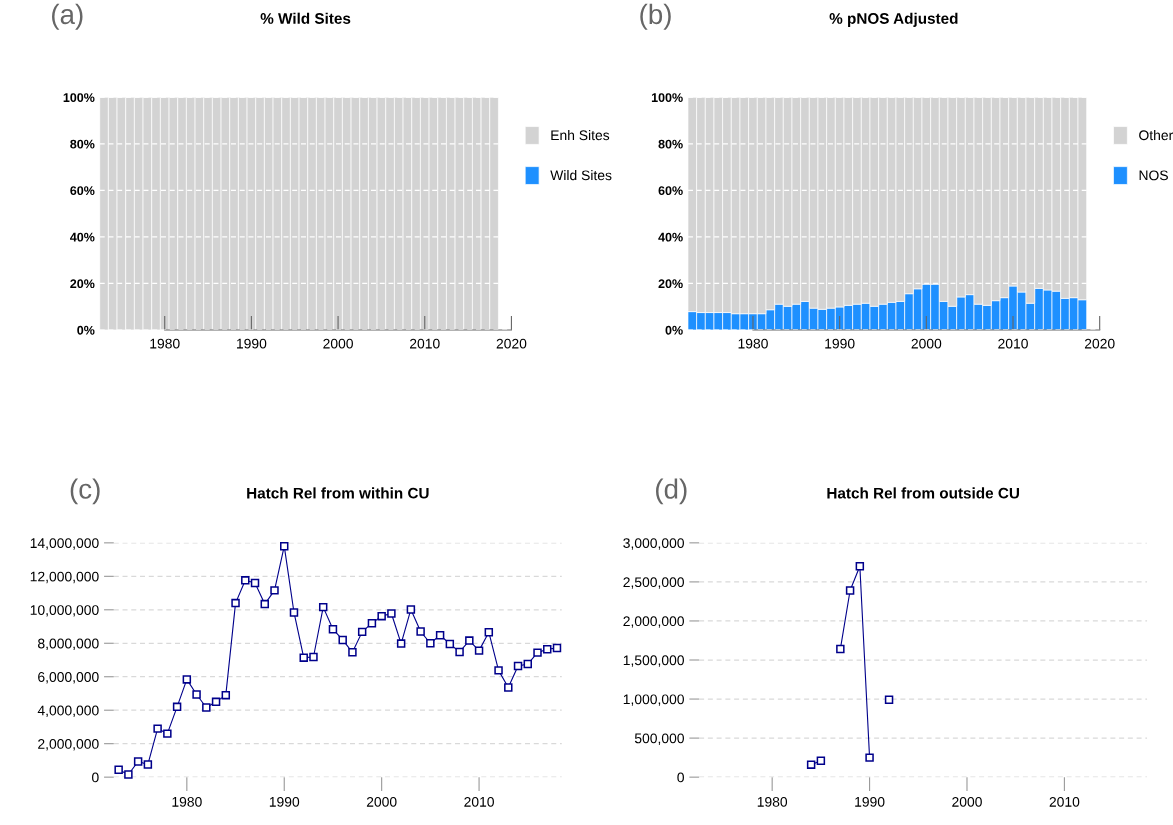 This screenshot has height=825, width=1173. I want to click on y-tick-label: 3,000,000, so click(653, 544).